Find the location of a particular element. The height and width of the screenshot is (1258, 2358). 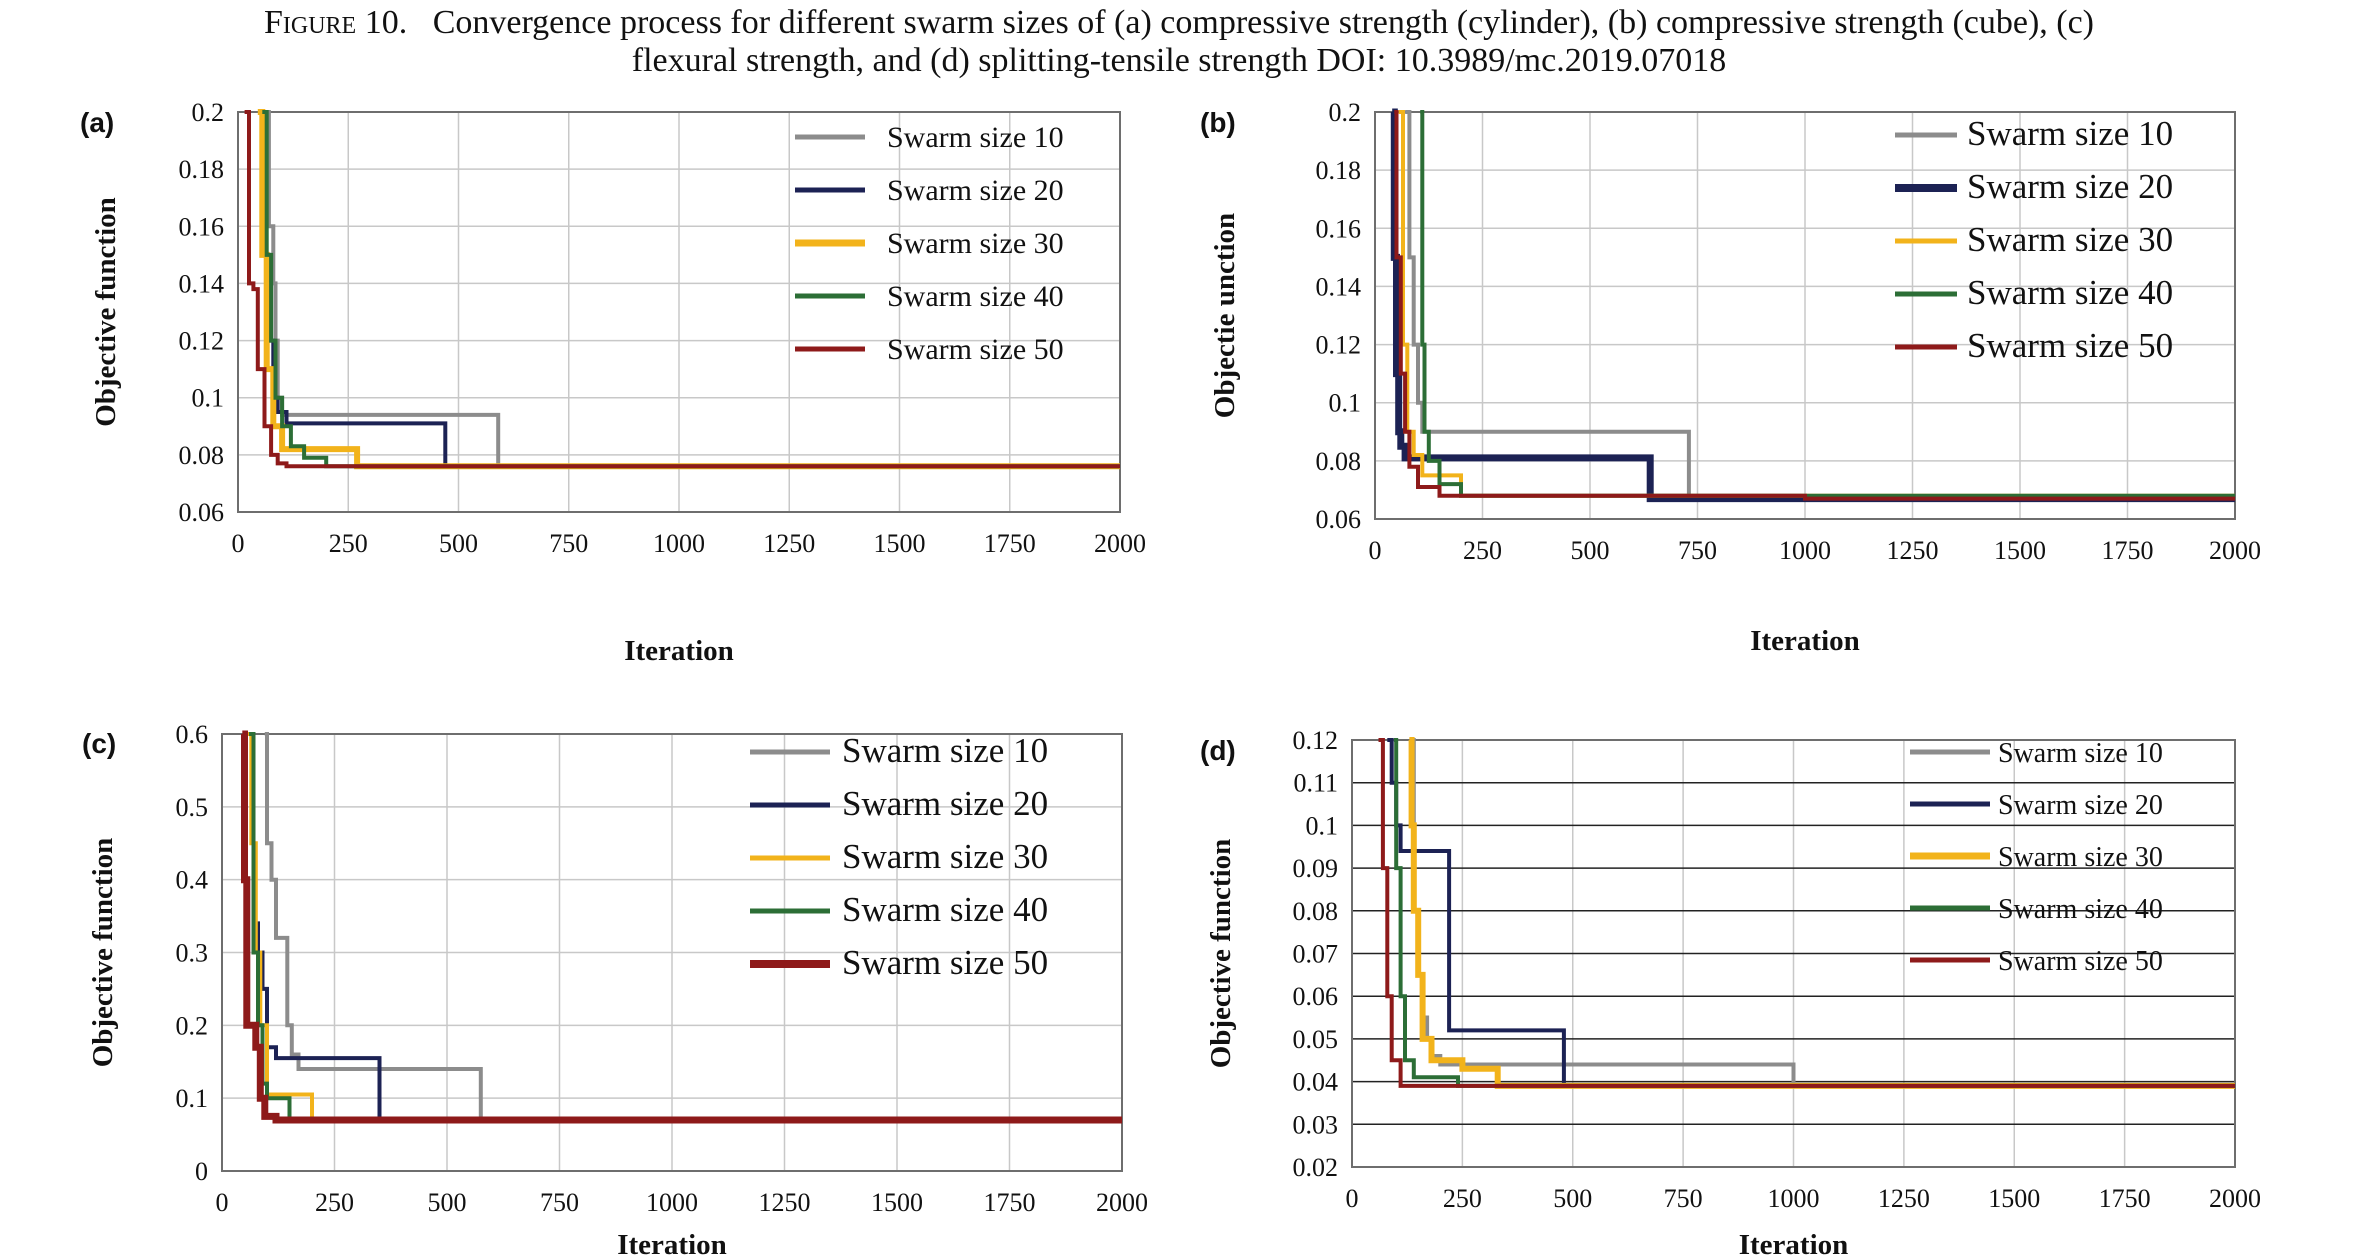

y-tick-label: 0.03 is located at coordinates (1316, 1124).